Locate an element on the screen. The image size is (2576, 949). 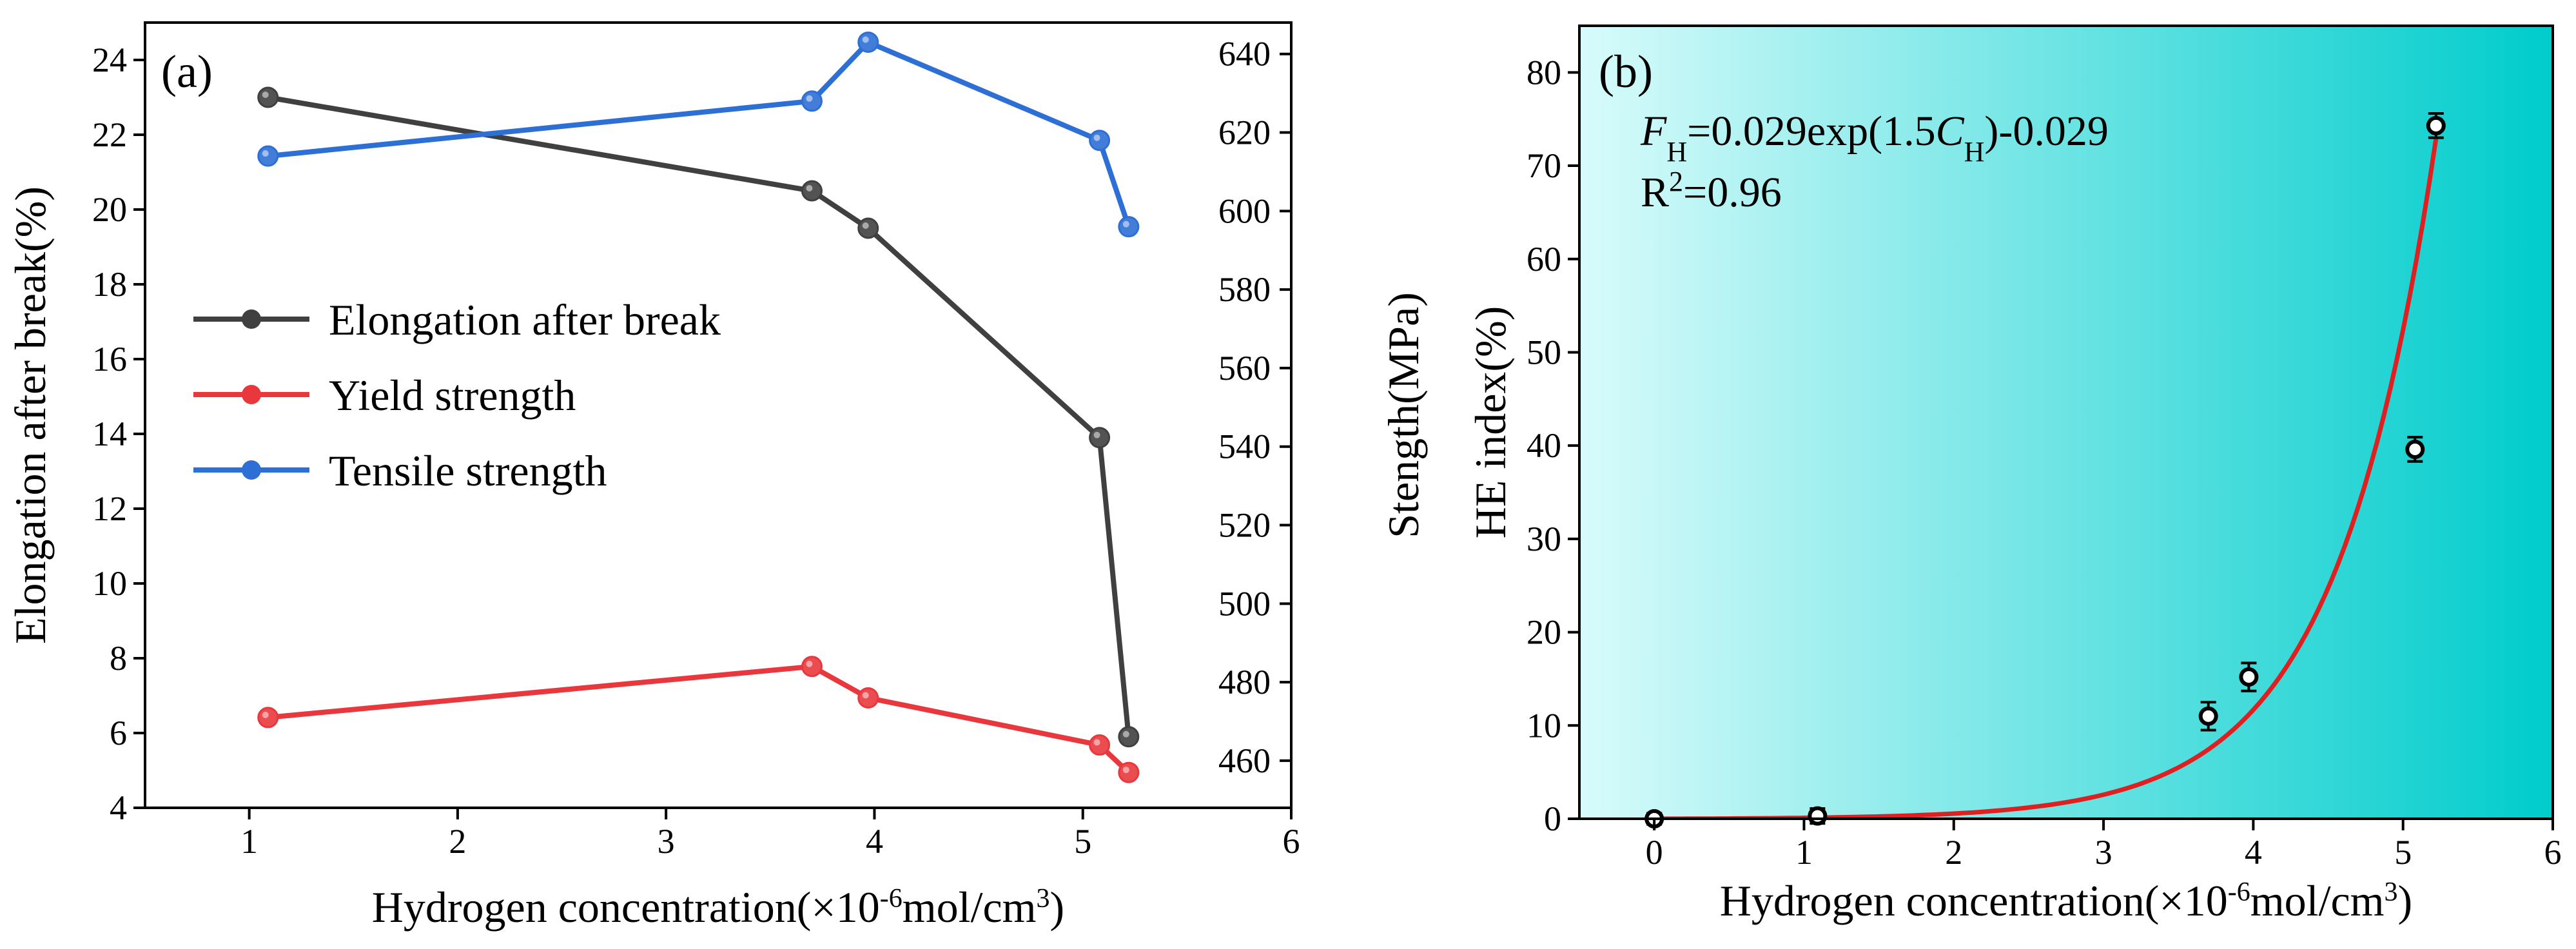
chart-a-y-right-tick-label: 540 is located at coordinates (1244, 446).